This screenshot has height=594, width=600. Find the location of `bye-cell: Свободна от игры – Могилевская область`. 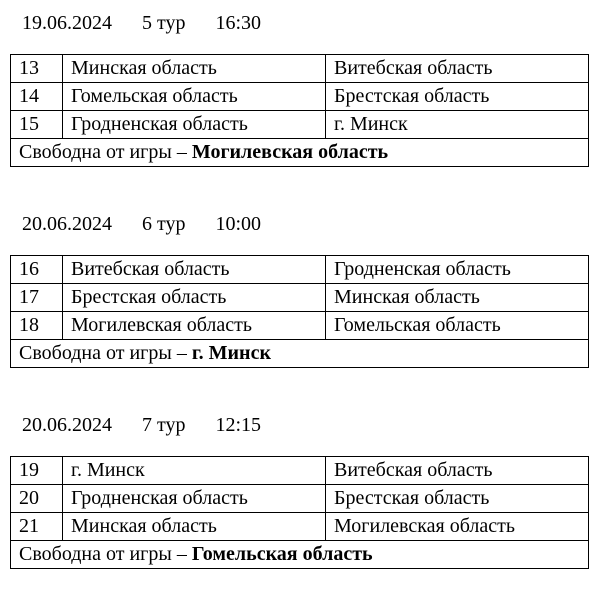

bye-cell: Свободна от игры – Могилевская область is located at coordinates (299, 152).